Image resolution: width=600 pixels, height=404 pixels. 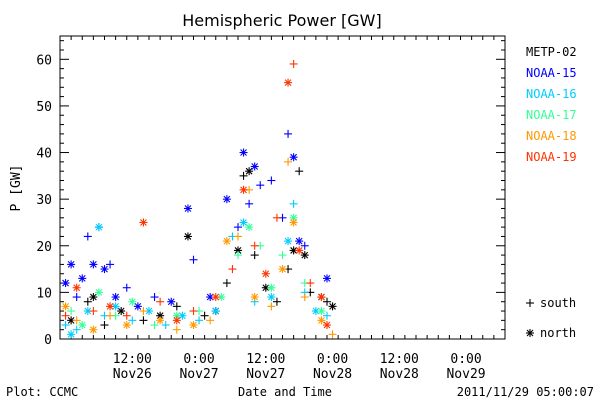 I want to click on x-tick-label-date: Nov29, so click(x=465, y=374).